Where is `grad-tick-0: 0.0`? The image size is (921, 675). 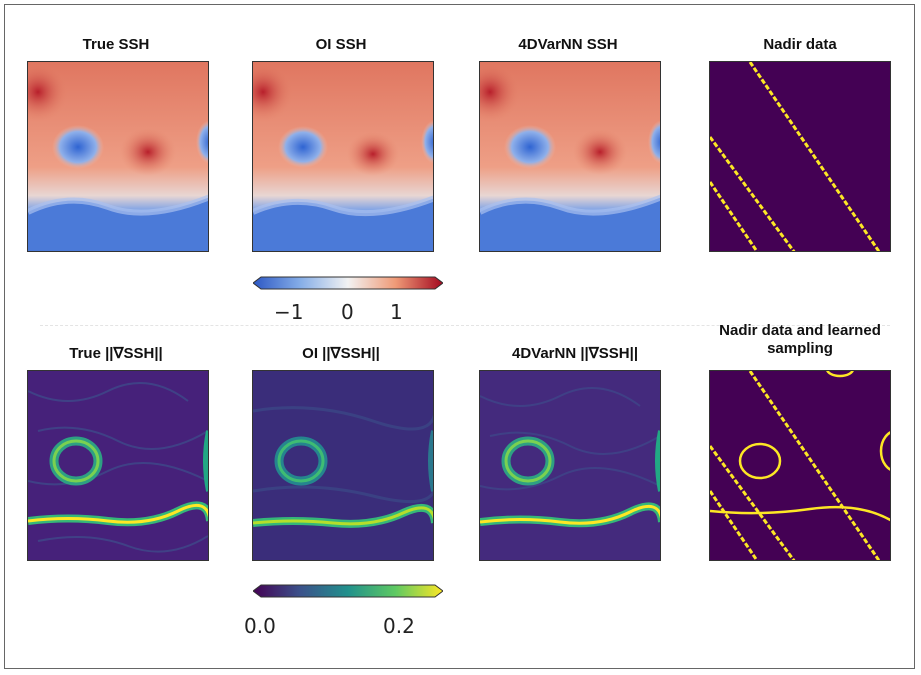 grad-tick-0: 0.0 is located at coordinates (260, 626).